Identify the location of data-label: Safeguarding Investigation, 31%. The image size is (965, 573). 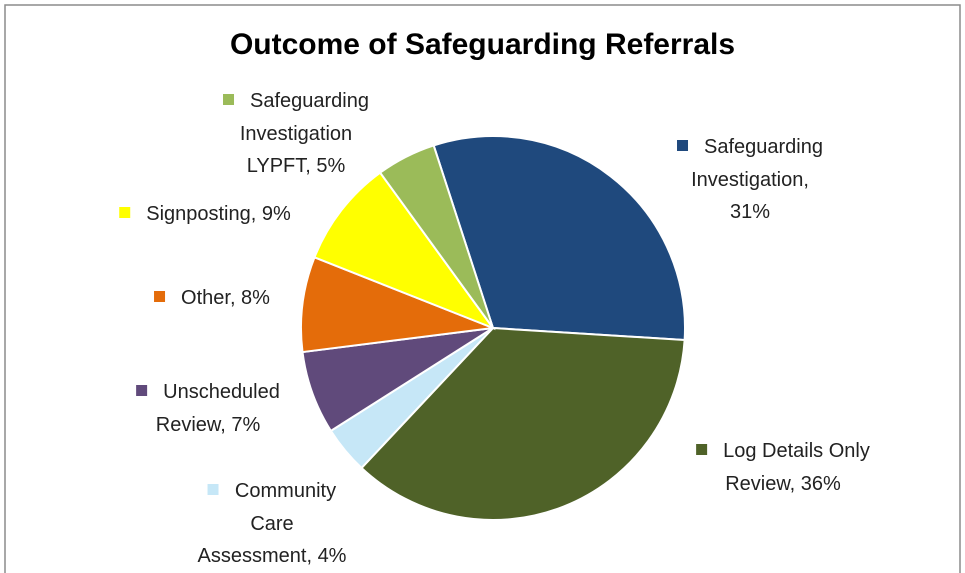
(750, 180).